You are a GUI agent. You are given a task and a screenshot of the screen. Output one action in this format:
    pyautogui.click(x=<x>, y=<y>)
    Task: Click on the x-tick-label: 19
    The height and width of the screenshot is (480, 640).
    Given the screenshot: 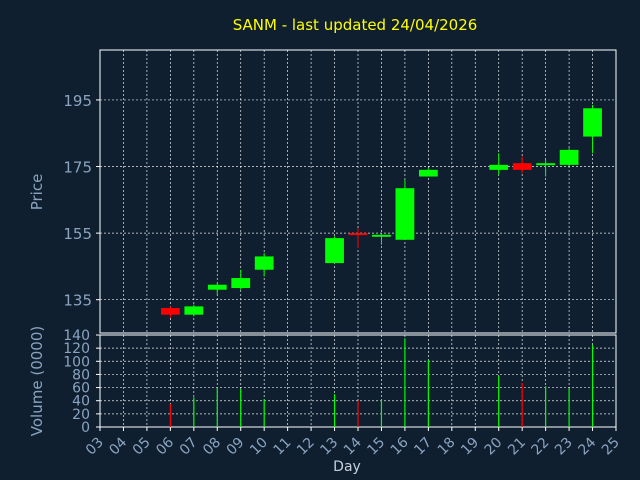 What is the action you would take?
    pyautogui.click(x=470, y=447)
    